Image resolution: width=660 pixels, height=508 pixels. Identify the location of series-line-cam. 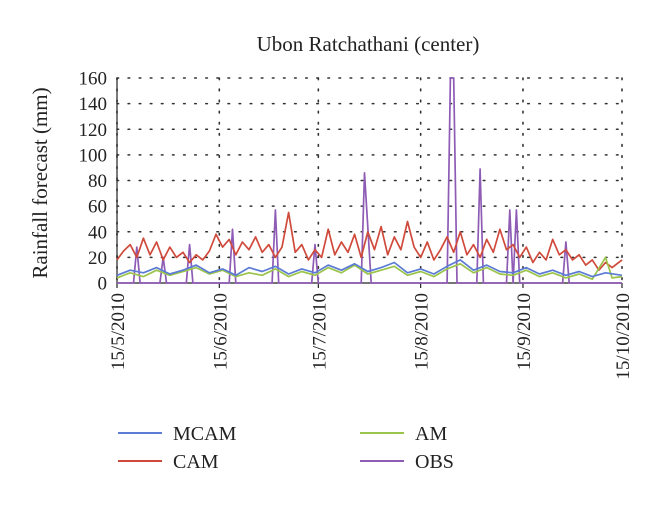
(369, 241).